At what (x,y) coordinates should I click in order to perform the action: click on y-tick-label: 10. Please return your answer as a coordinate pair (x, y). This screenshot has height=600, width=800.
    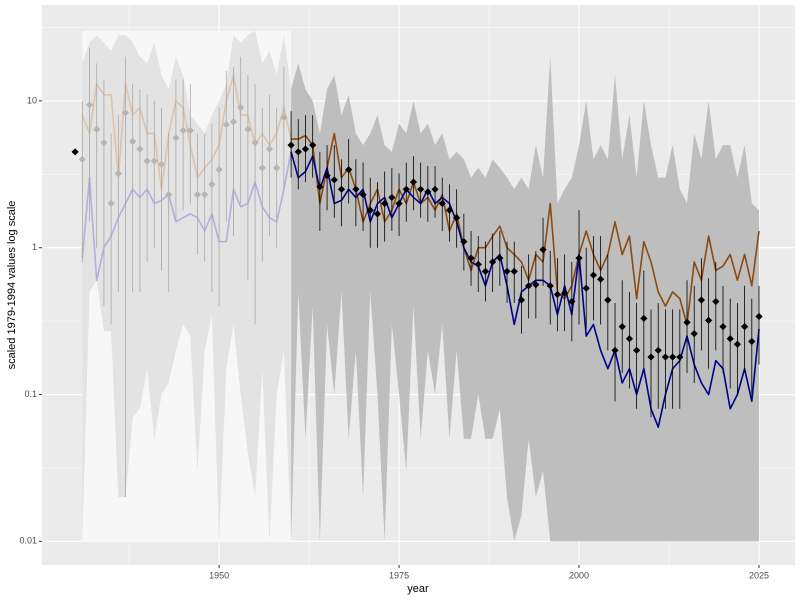
    Looking at the image, I should click on (32, 100).